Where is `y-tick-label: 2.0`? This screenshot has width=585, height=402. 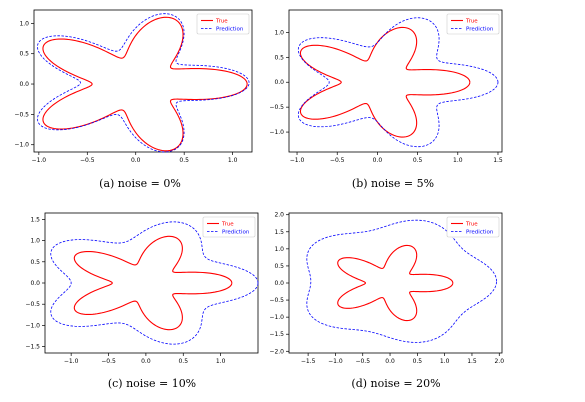 y-tick-label: 2.0 is located at coordinates (279, 215).